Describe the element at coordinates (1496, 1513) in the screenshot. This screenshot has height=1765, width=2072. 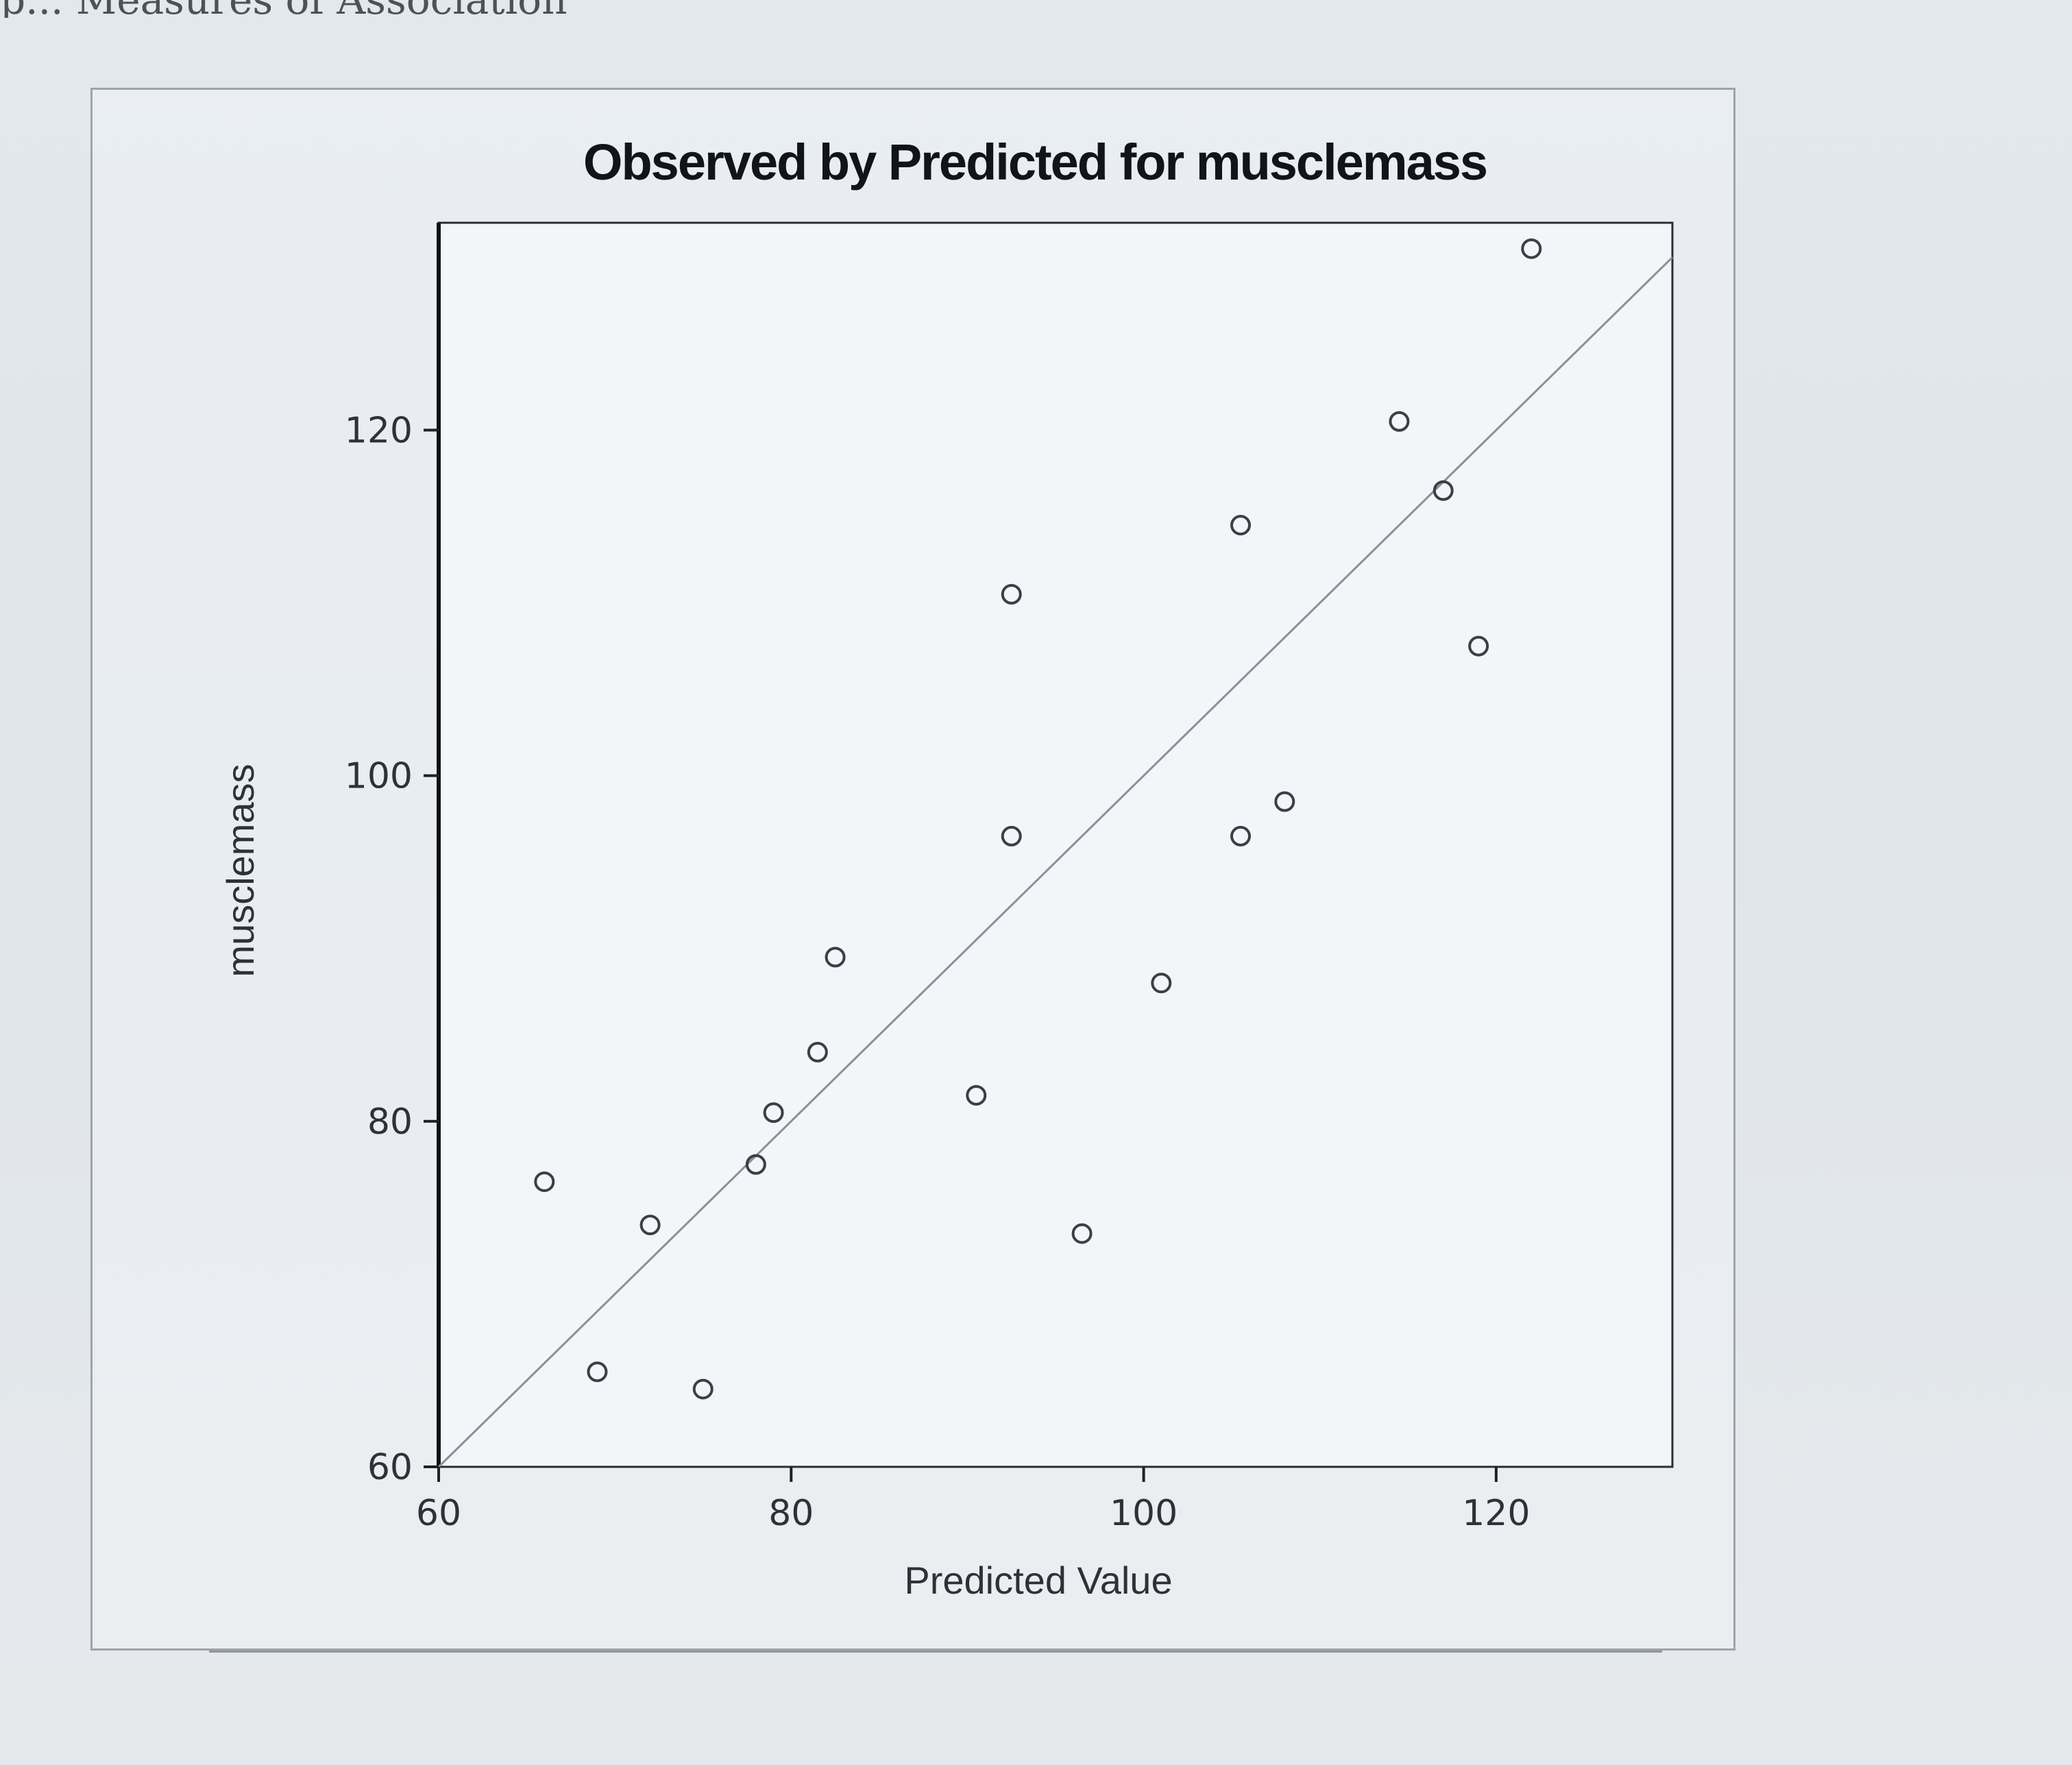
I see `x-tick-label: 120` at that location.